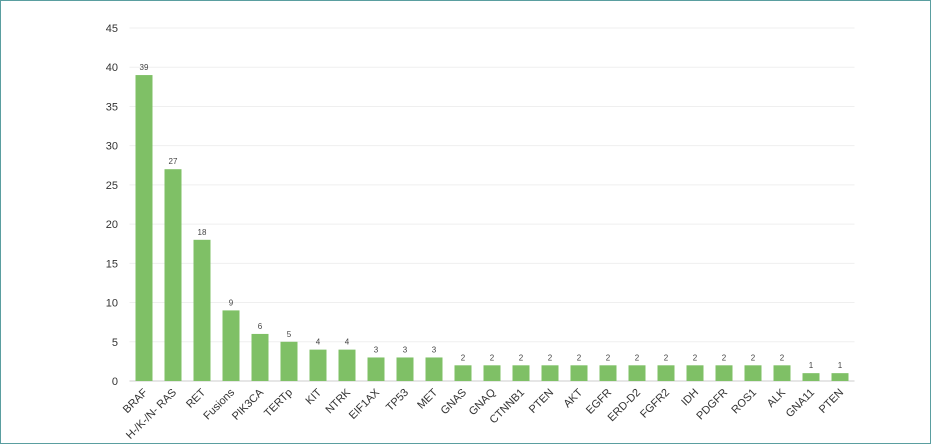 This screenshot has height=444, width=931. Describe the element at coordinates (144, 67) in the screenshot. I see `value-label: 39` at that location.